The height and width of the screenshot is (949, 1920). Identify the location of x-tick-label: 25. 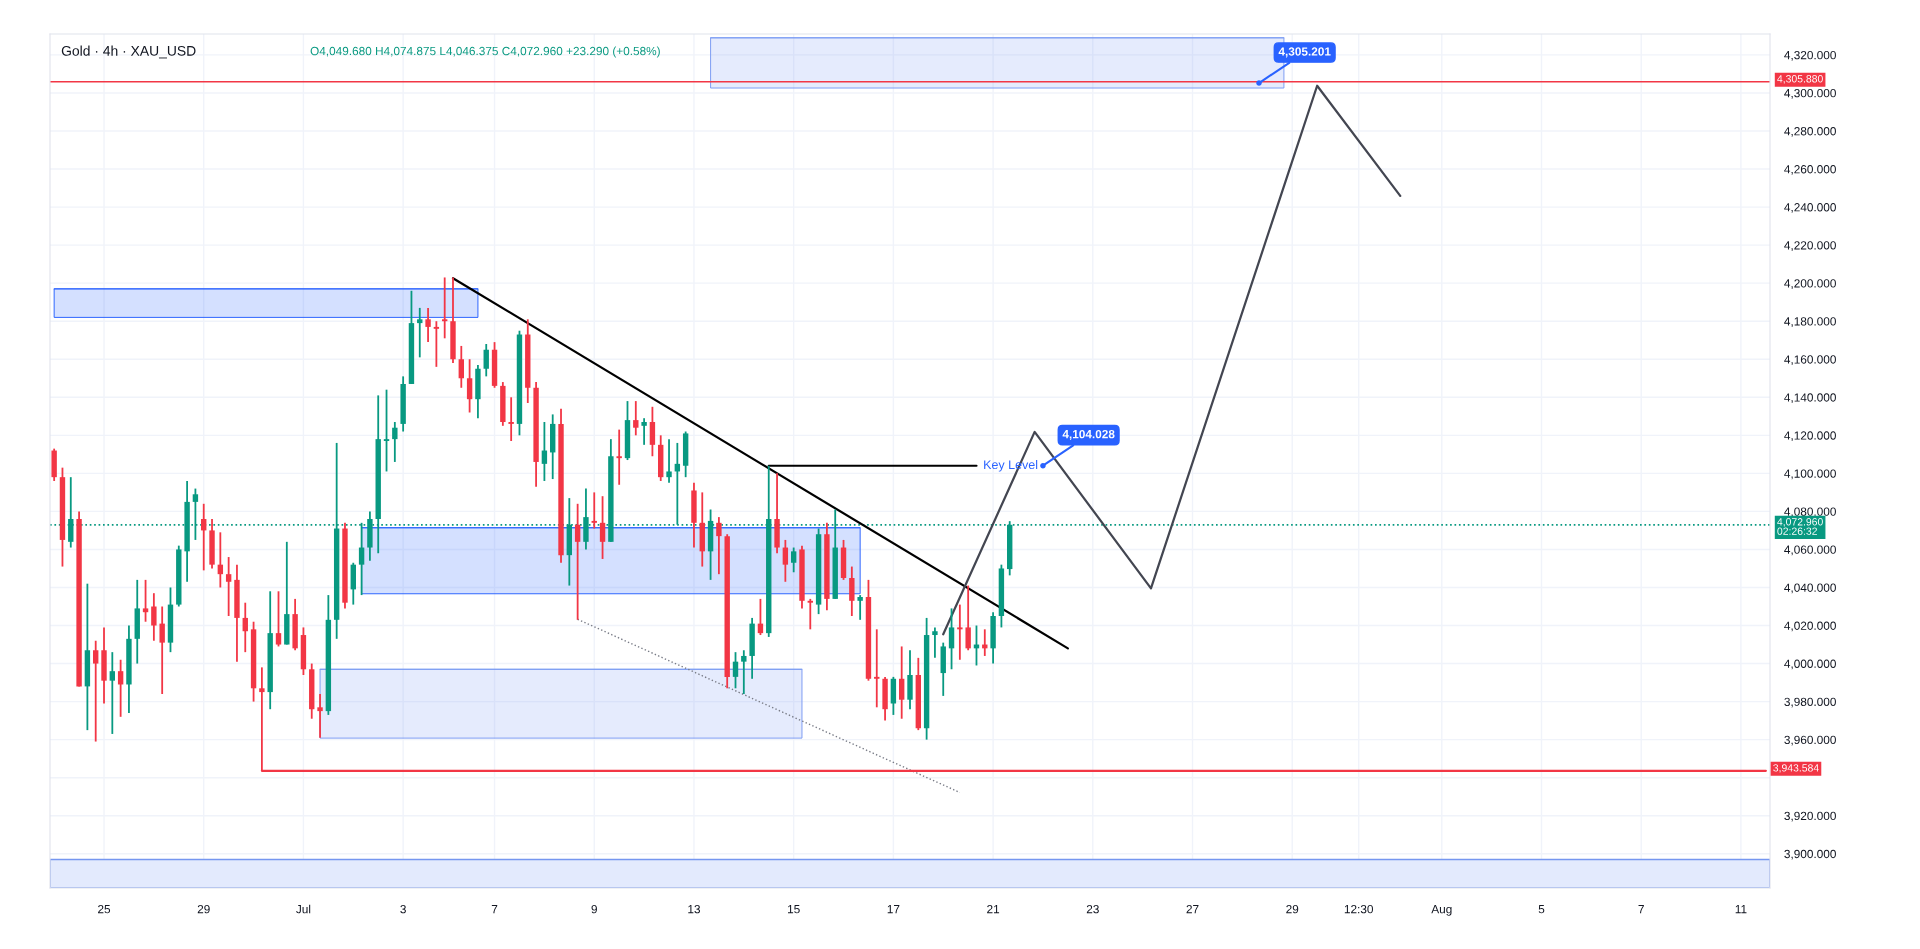
(104, 909).